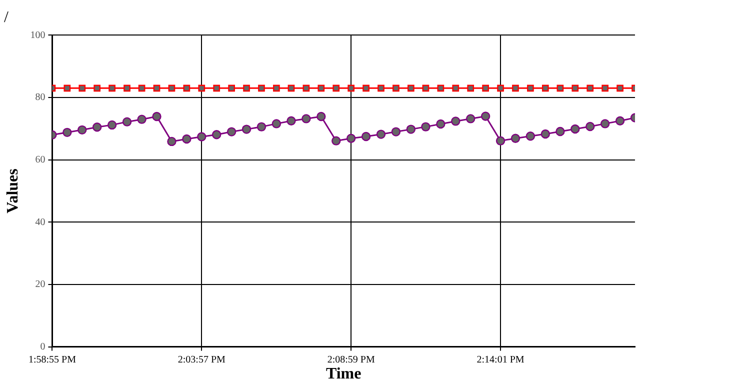  Describe the element at coordinates (500, 360) in the screenshot. I see `x-tick-label: 2:14:01 PM` at that location.